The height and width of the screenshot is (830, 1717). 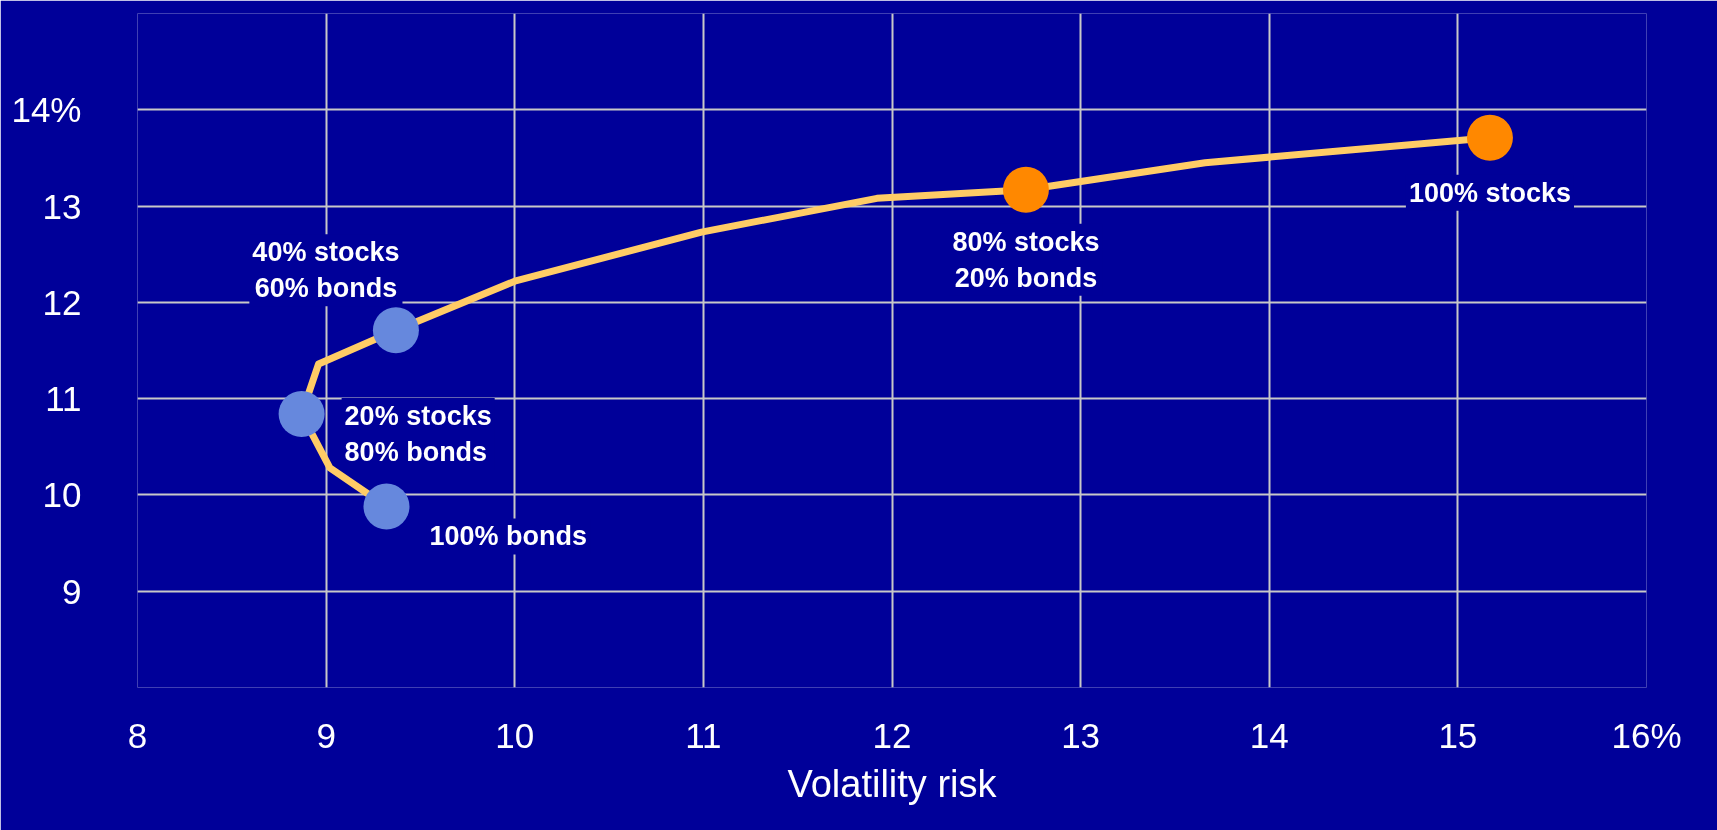 What do you see at coordinates (46, 110) in the screenshot?
I see `y-tick-label: 14%` at bounding box center [46, 110].